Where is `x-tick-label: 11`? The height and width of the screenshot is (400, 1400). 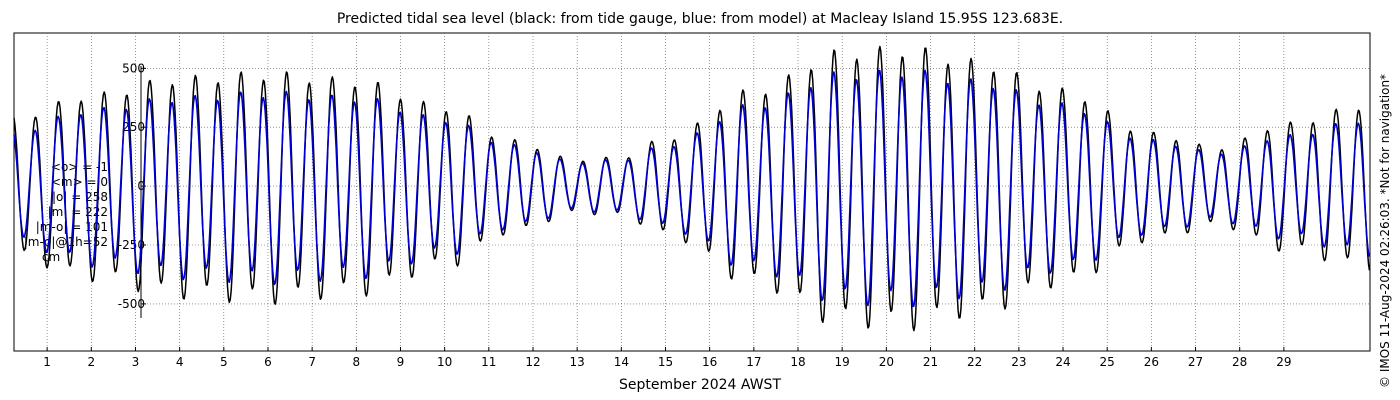 x-tick-label: 11 is located at coordinates (488, 362).